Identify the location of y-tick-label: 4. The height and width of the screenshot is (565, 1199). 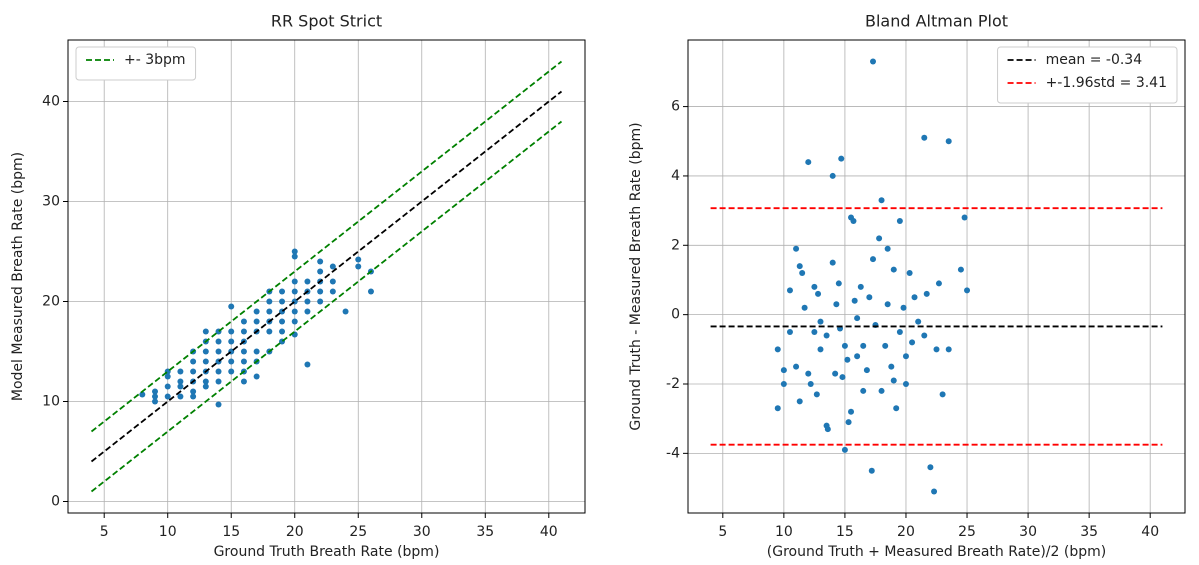
(675, 176).